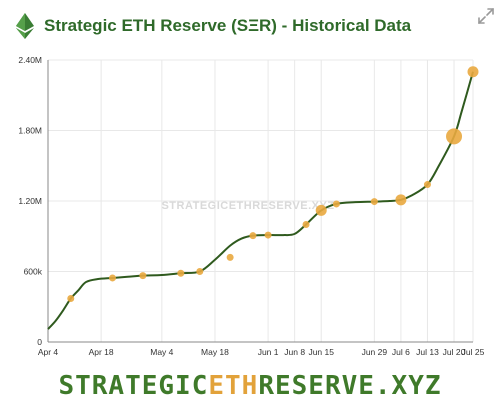 The height and width of the screenshot is (410, 500). I want to click on brand-footer: STRATEGICETHRESERVE.XYZ, so click(250, 386).